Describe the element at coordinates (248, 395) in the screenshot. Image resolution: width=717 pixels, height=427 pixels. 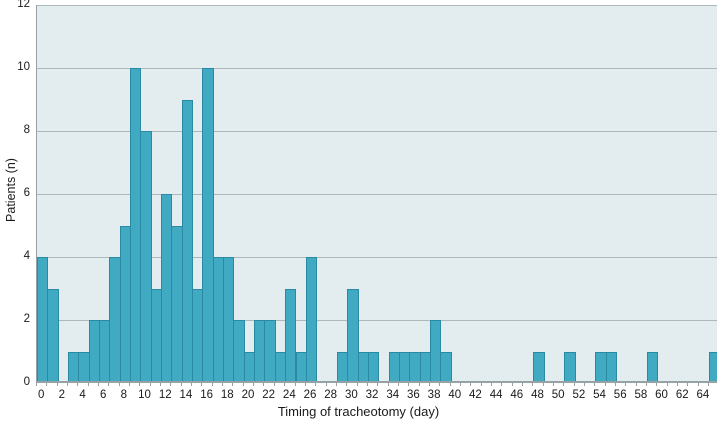
I see `x-tick-label-20: 20` at that location.